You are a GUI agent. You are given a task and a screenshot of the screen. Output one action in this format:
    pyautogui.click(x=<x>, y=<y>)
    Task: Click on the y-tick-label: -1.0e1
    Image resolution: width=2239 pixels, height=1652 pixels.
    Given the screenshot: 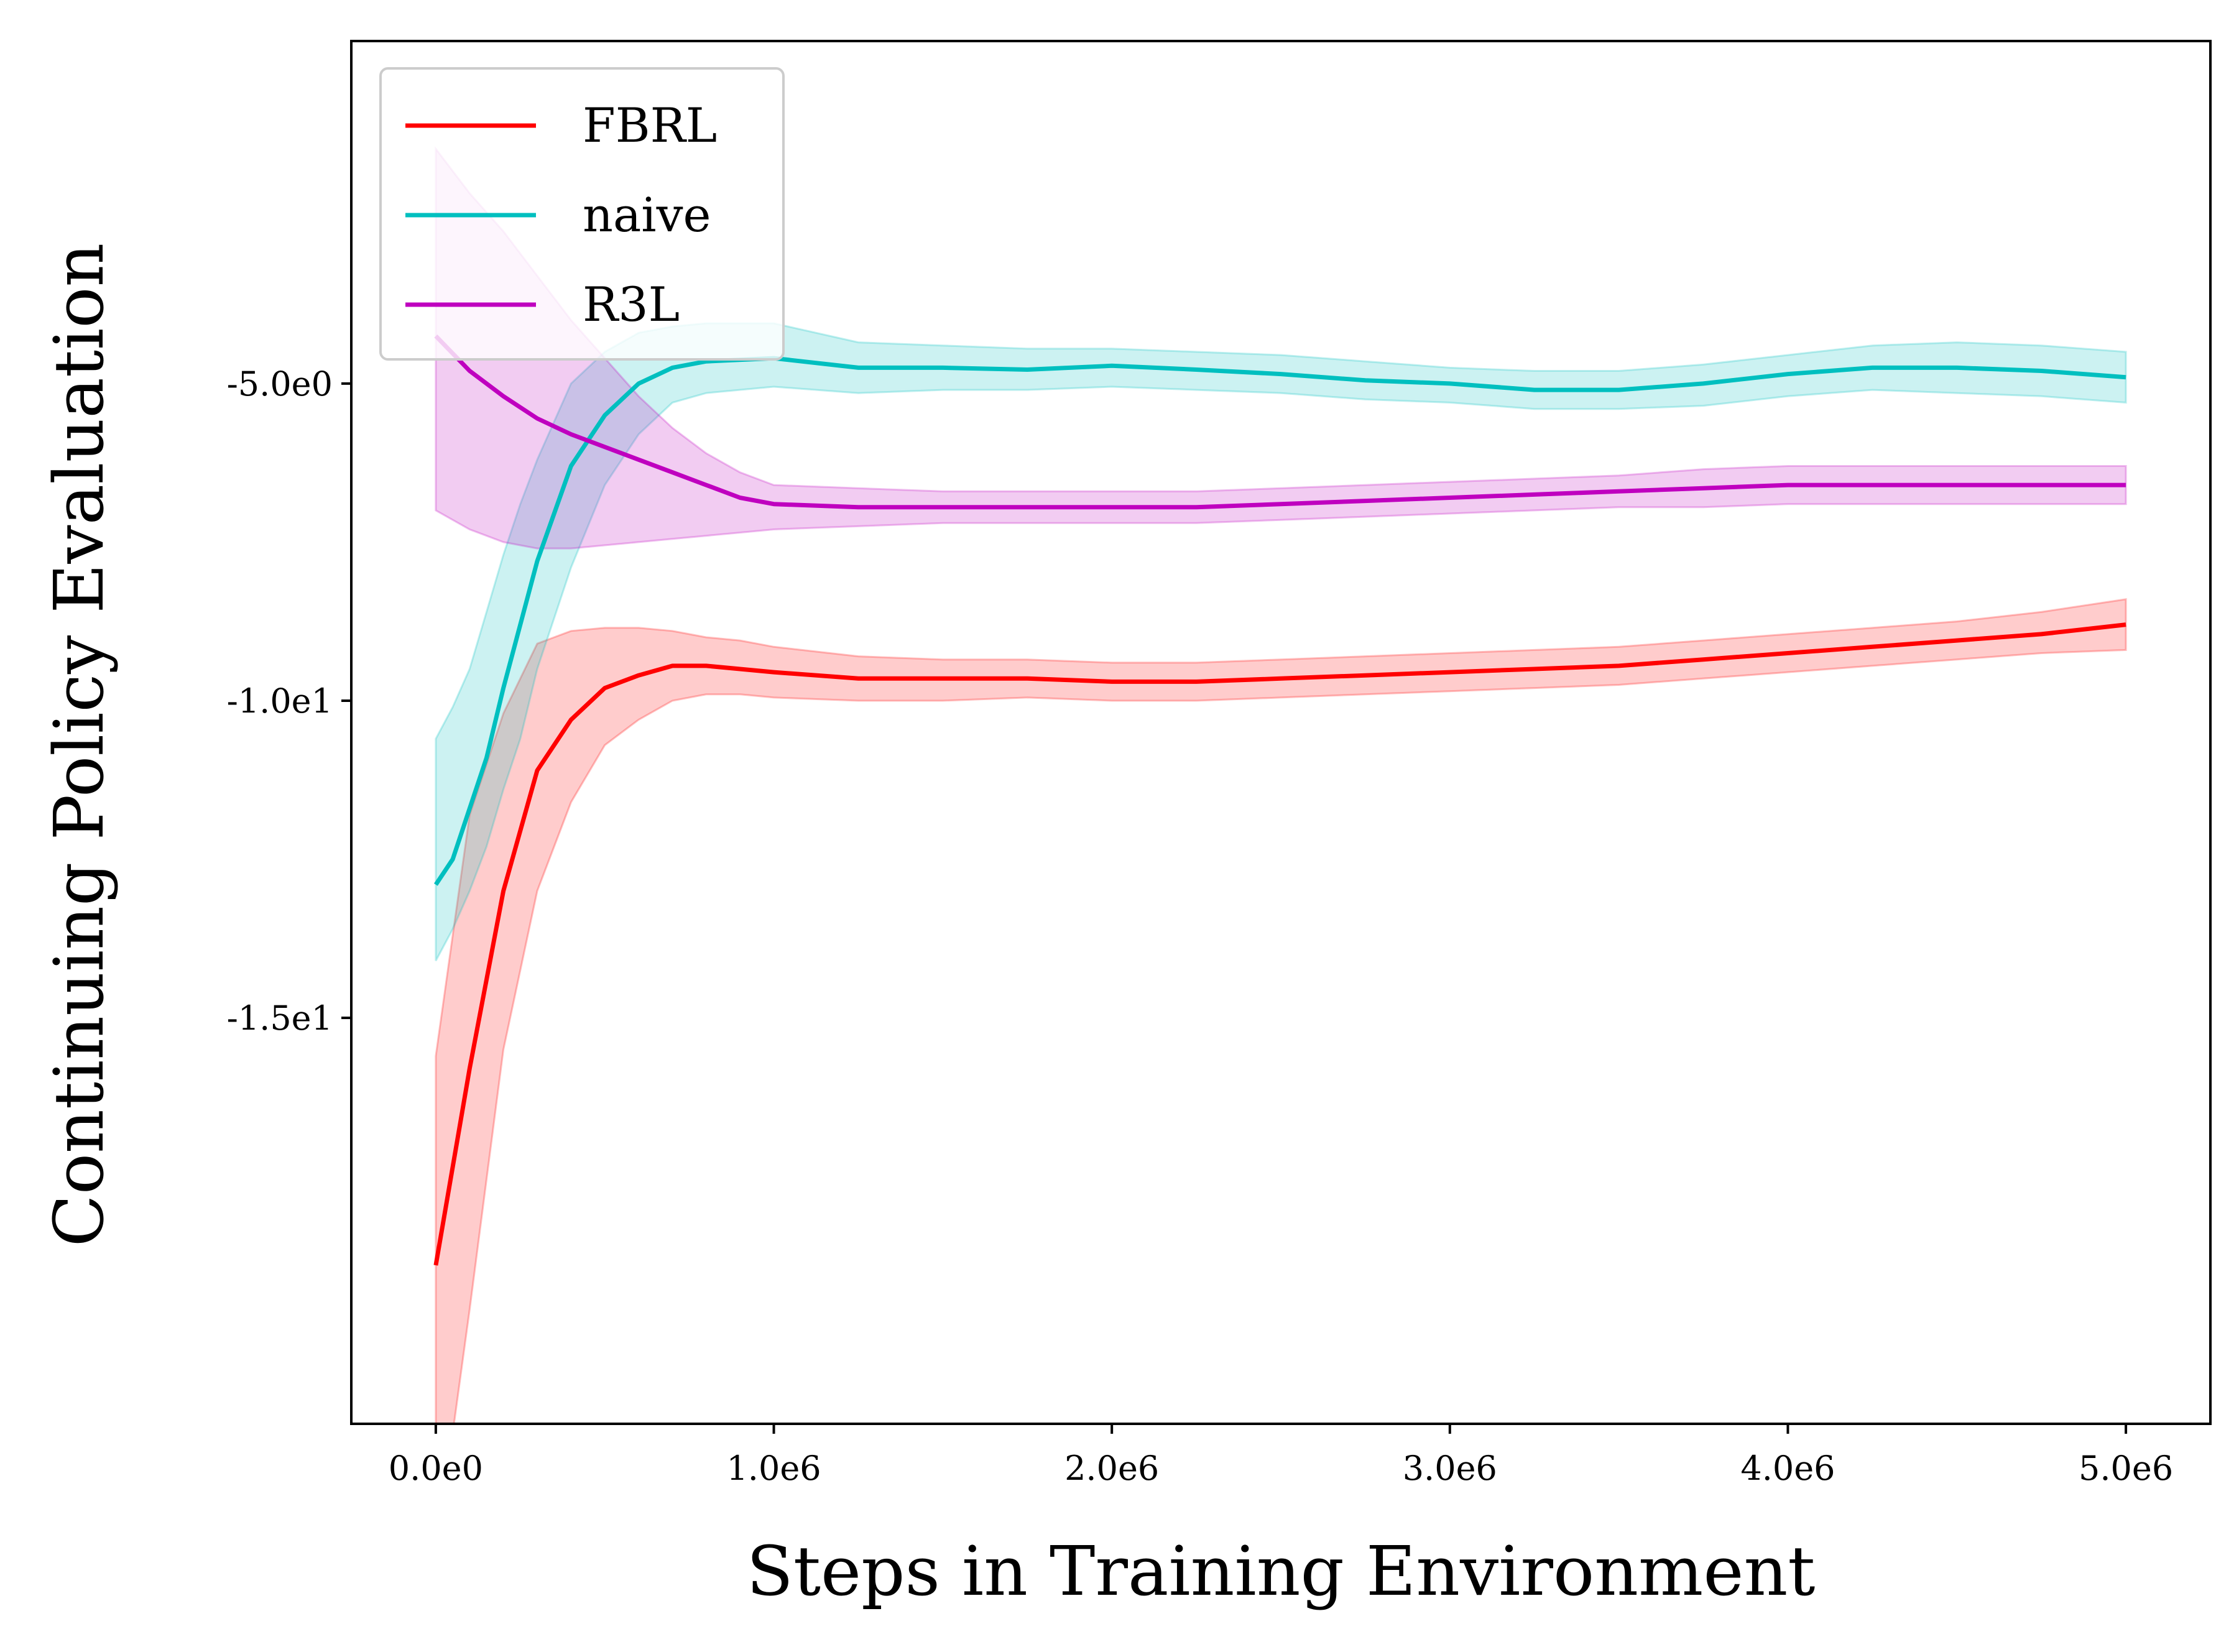 What is the action you would take?
    pyautogui.click(x=280, y=701)
    